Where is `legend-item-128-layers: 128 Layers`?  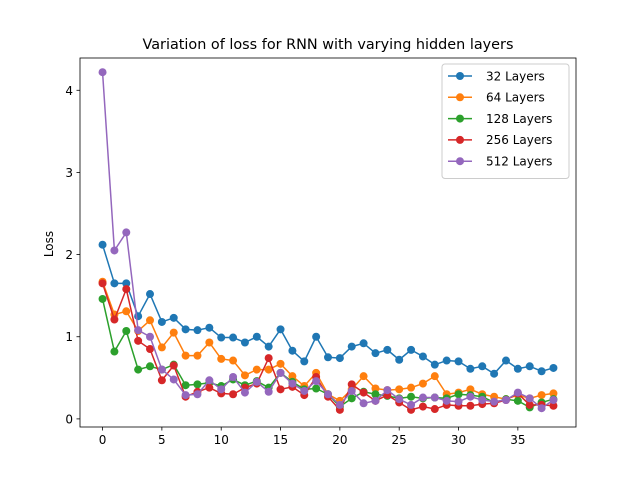 legend-item-128-layers: 128 Layers is located at coordinates (500, 119).